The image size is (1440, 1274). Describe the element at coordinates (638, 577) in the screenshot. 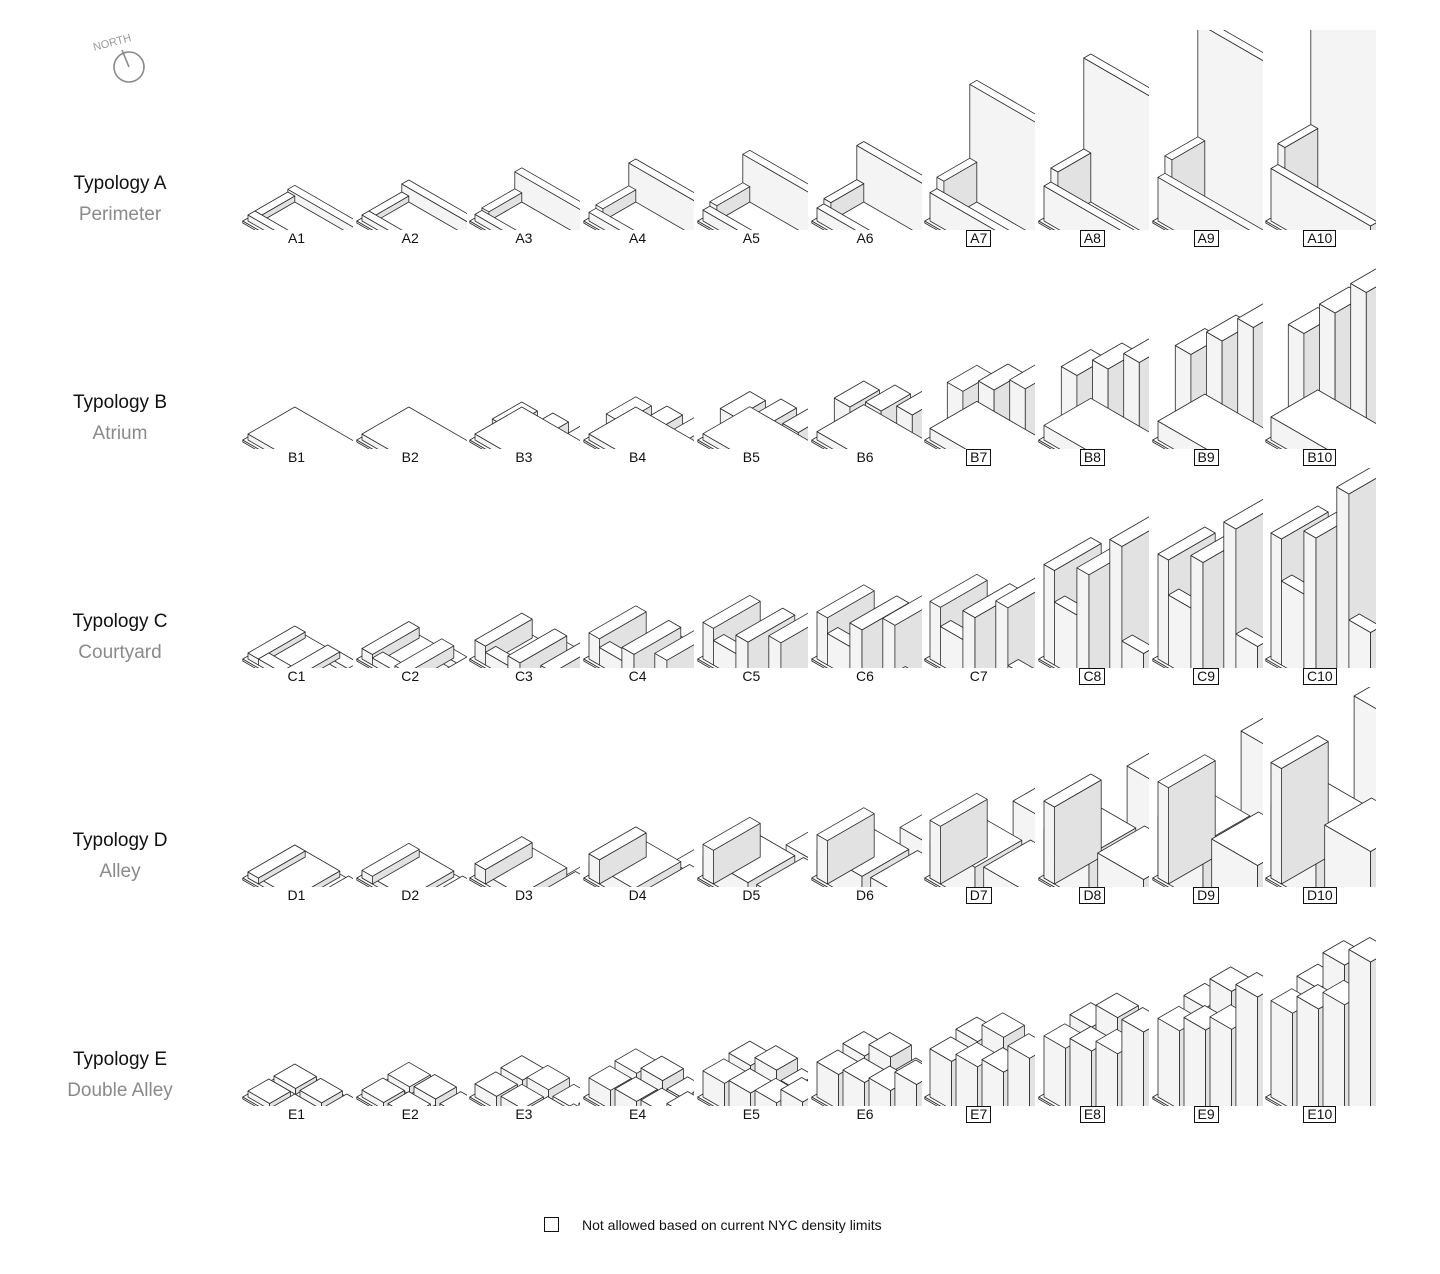

I see `massing-model: C4` at that location.